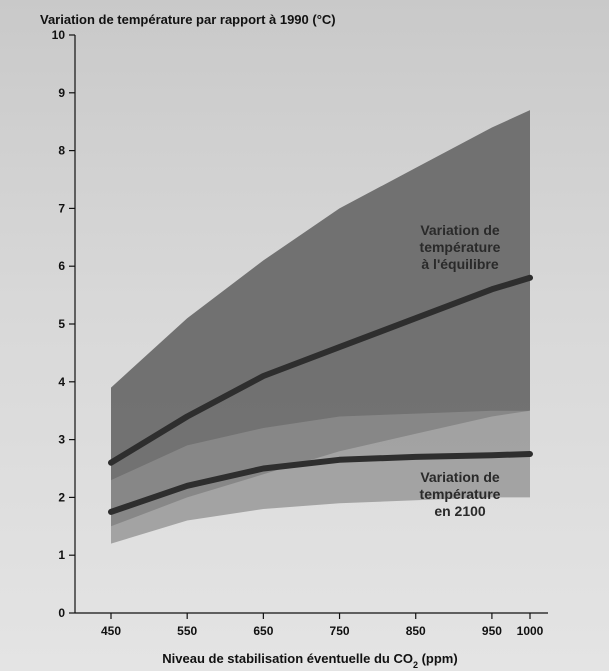 The image size is (609, 671). I want to click on y-tick-label: 10, so click(59, 35).